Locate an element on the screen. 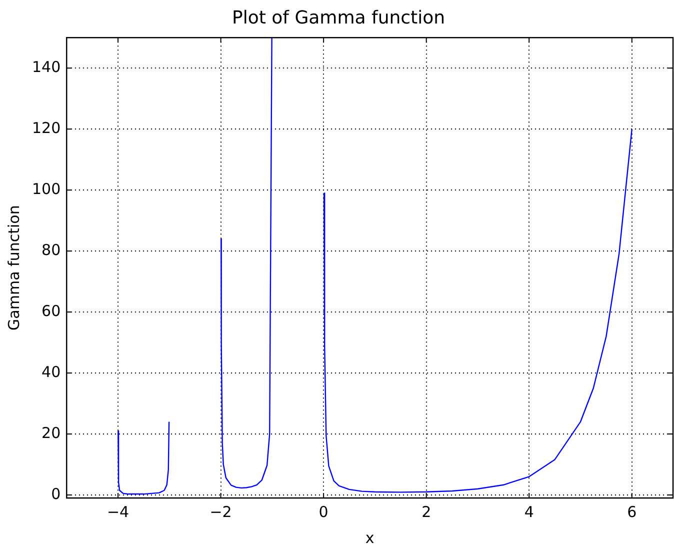 The image size is (674, 550). y-tick-label: 120 is located at coordinates (46, 127).